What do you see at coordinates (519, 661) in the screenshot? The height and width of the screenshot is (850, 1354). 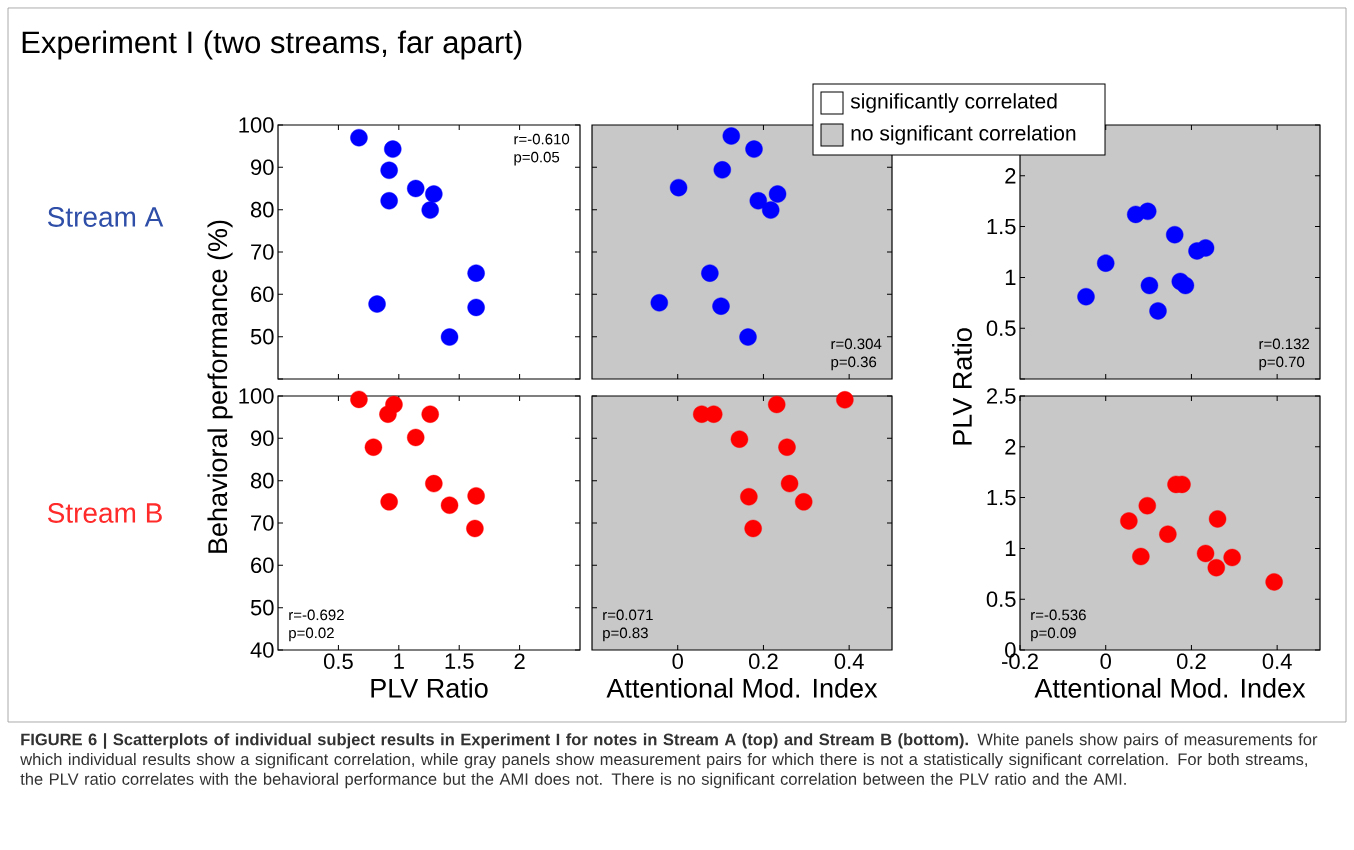 I see `x-tick-label: 2` at bounding box center [519, 661].